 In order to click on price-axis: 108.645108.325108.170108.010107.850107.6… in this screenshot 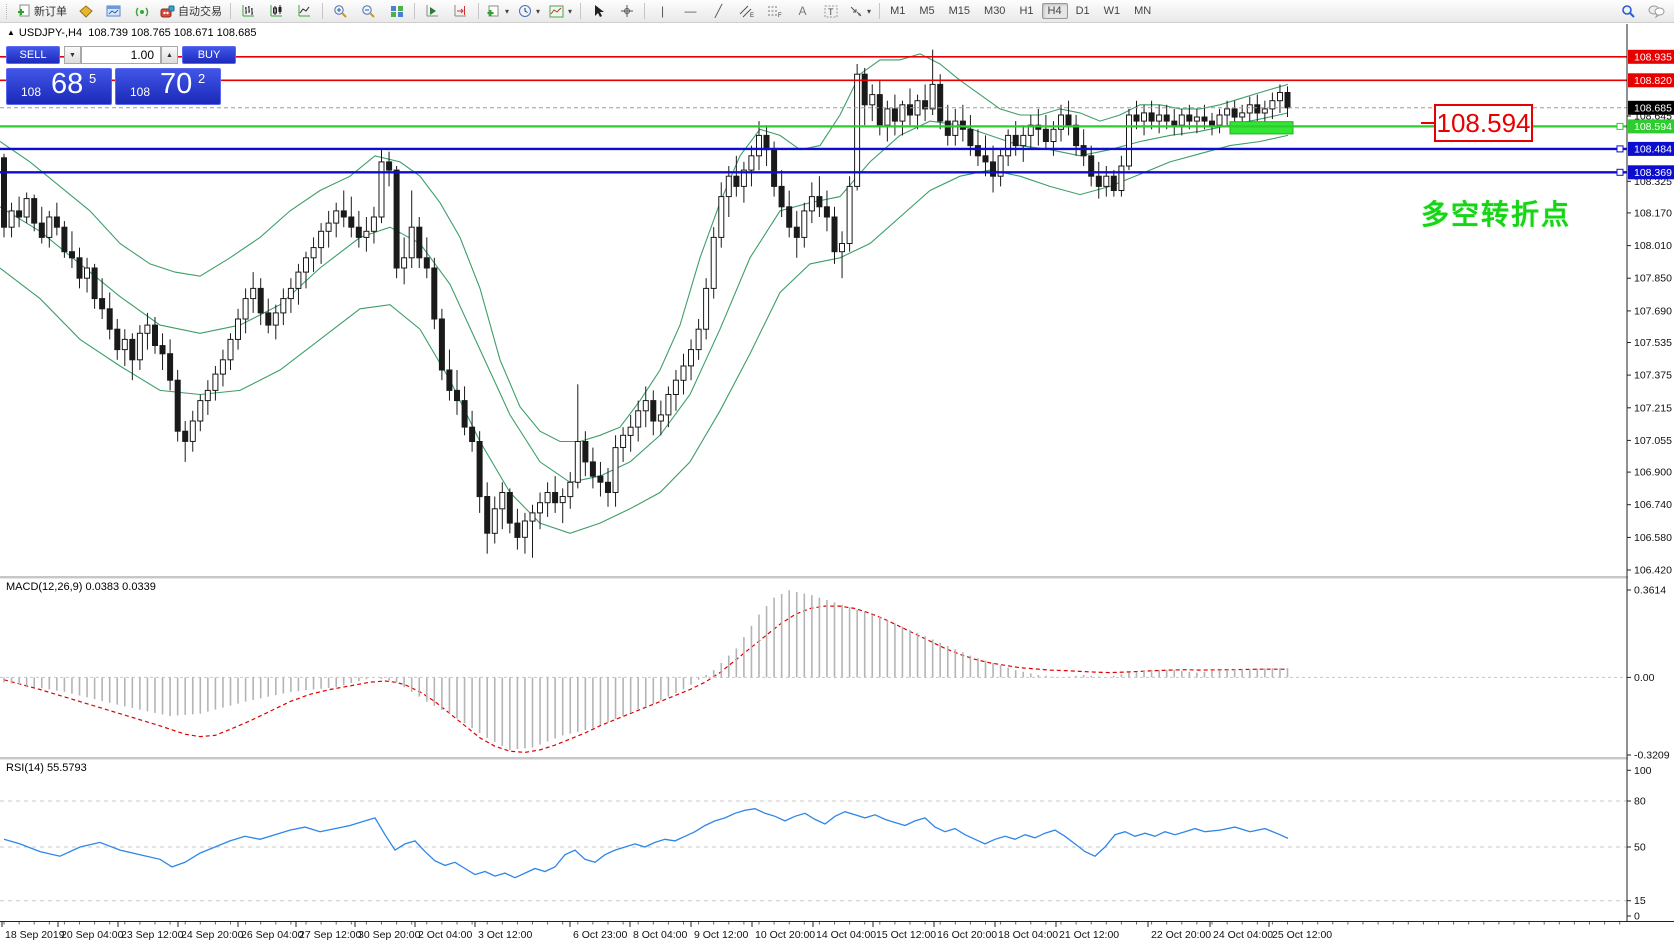, I will do `click(1650, 486)`.